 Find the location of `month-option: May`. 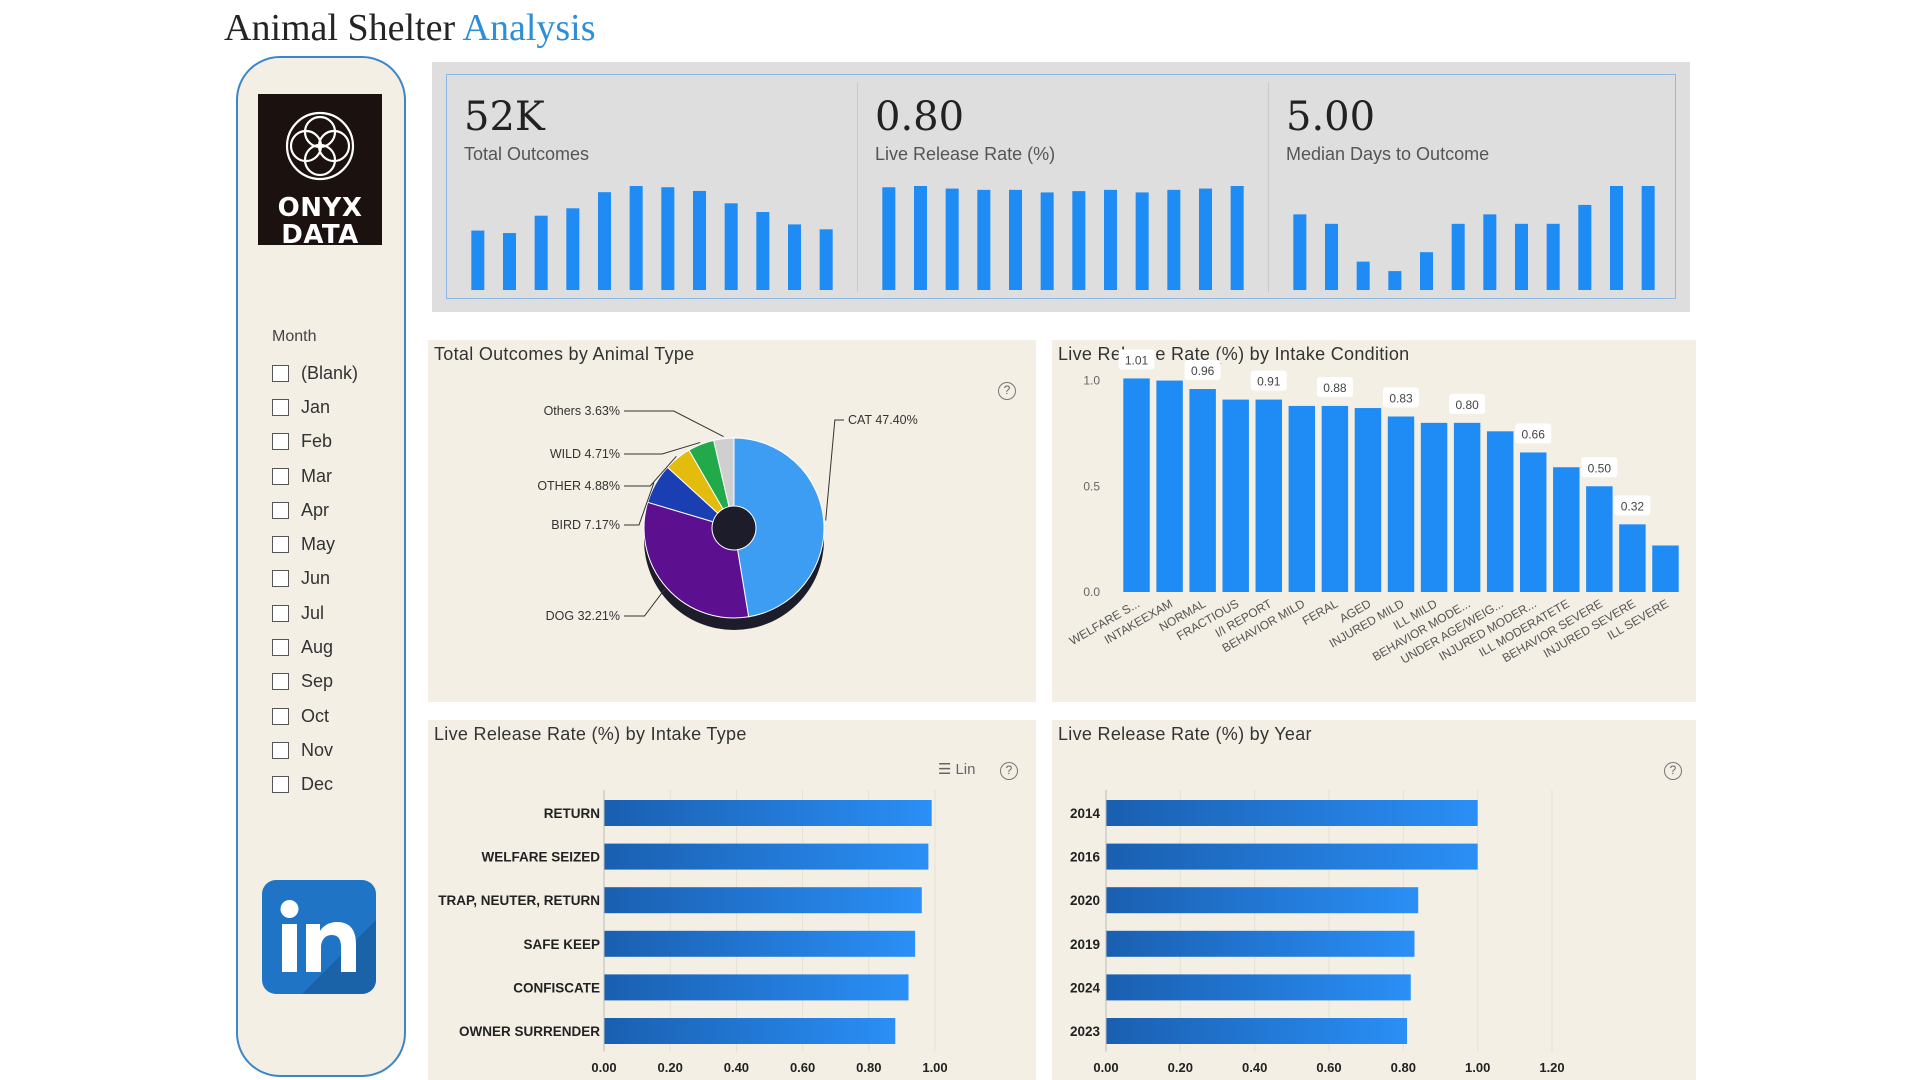

month-option: May is located at coordinates (315, 544).